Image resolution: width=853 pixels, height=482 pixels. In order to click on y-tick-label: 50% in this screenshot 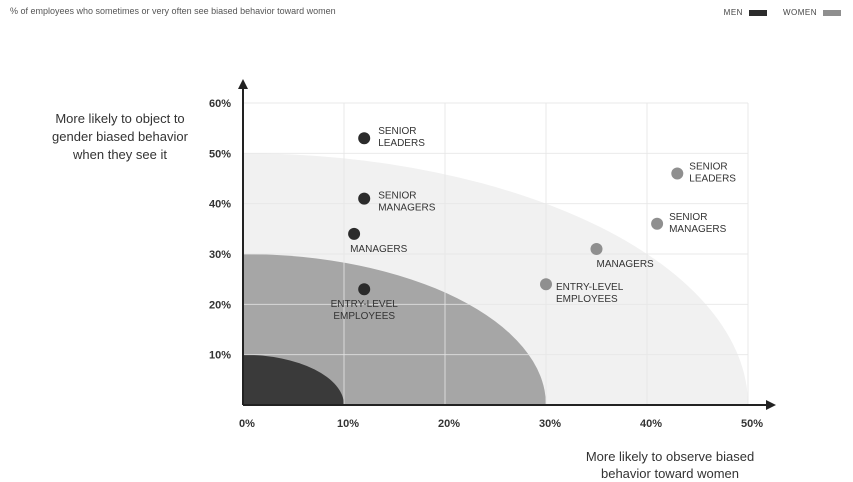, I will do `click(220, 154)`.